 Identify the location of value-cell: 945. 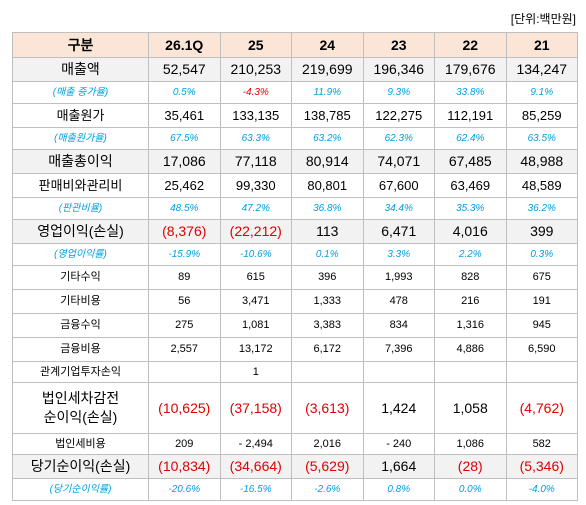
(541, 325).